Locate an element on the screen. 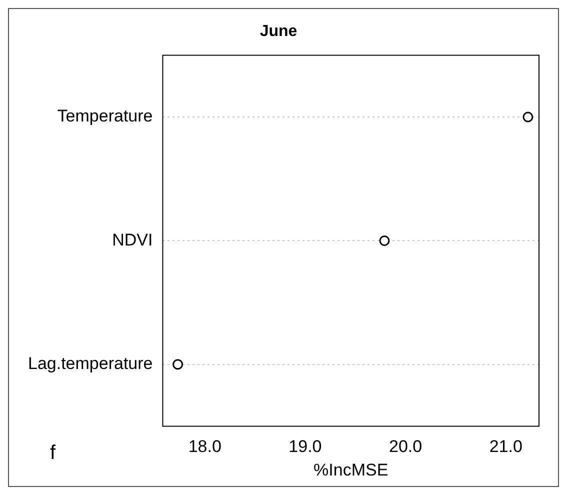 The width and height of the screenshot is (567, 495). x-tick-label: 20.0 is located at coordinates (405, 446).